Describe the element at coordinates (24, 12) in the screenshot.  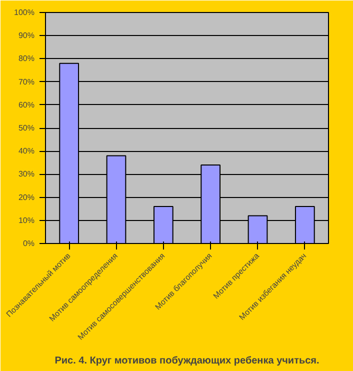
I see `y-tick-label: 100%` at that location.